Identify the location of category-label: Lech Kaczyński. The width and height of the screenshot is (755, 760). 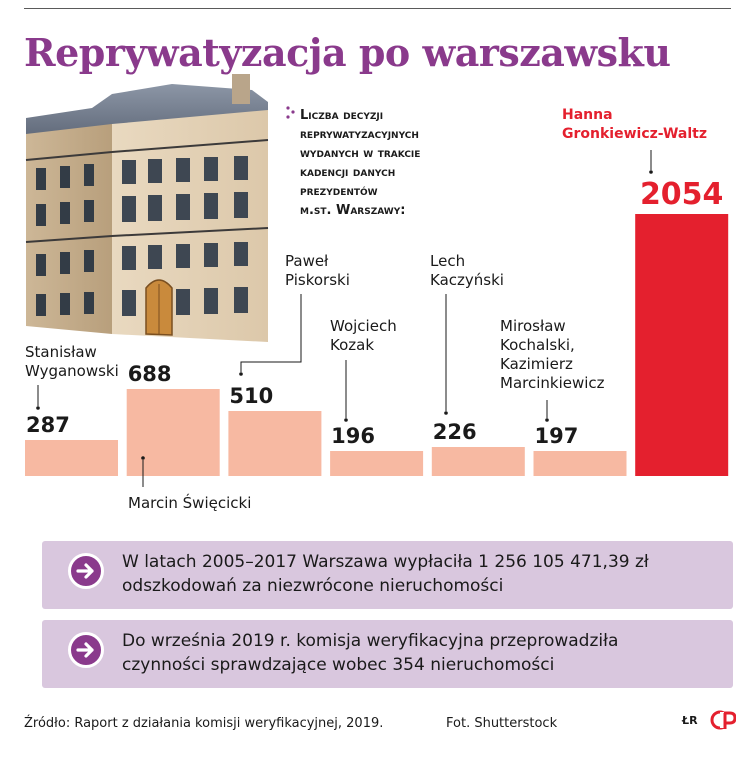
(467, 270).